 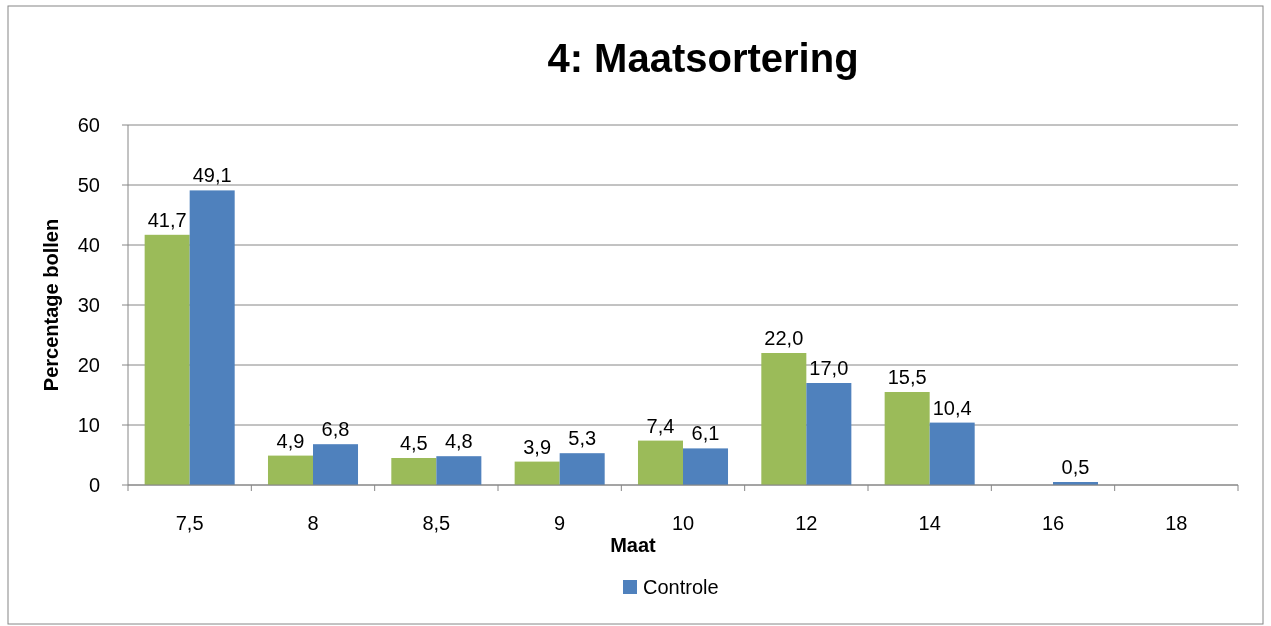 I want to click on y-axis-title: Percentage bollen, so click(x=51, y=305).